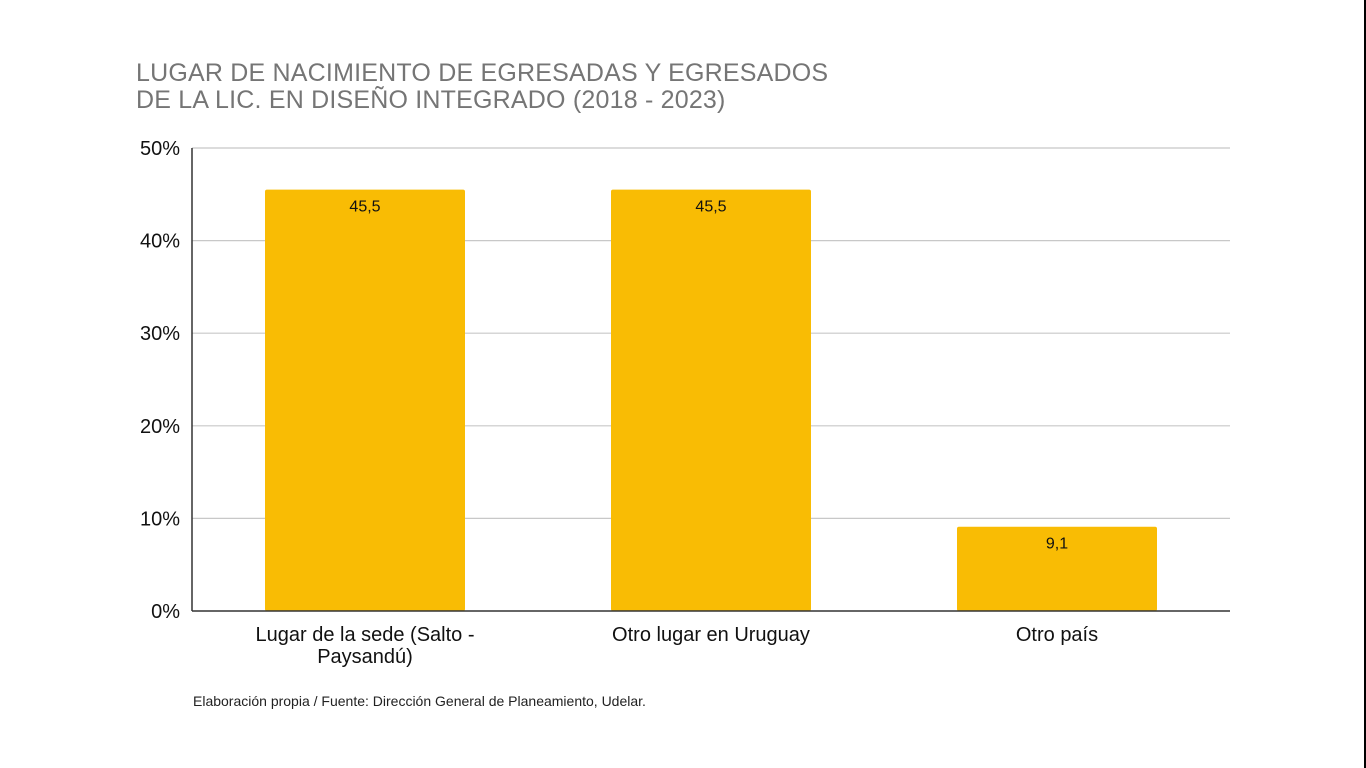 The width and height of the screenshot is (1366, 768). What do you see at coordinates (1057, 544) in the screenshot?
I see `data-label: 9,1` at bounding box center [1057, 544].